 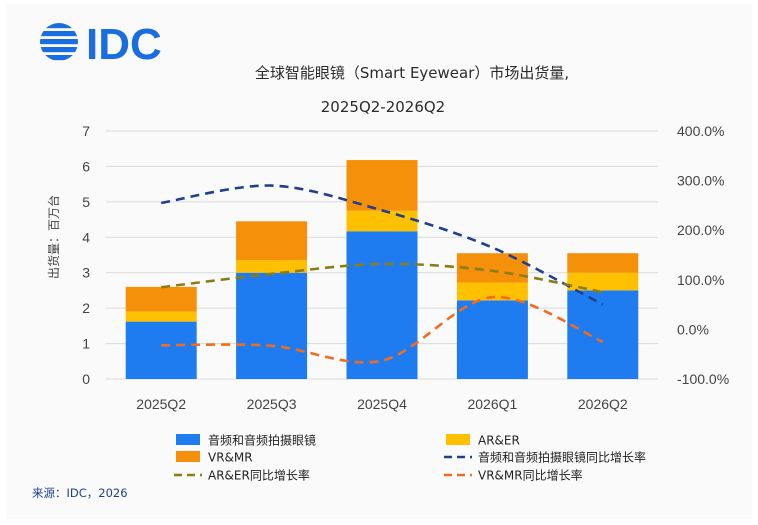 I want to click on globe-icon, so click(x=59, y=42).